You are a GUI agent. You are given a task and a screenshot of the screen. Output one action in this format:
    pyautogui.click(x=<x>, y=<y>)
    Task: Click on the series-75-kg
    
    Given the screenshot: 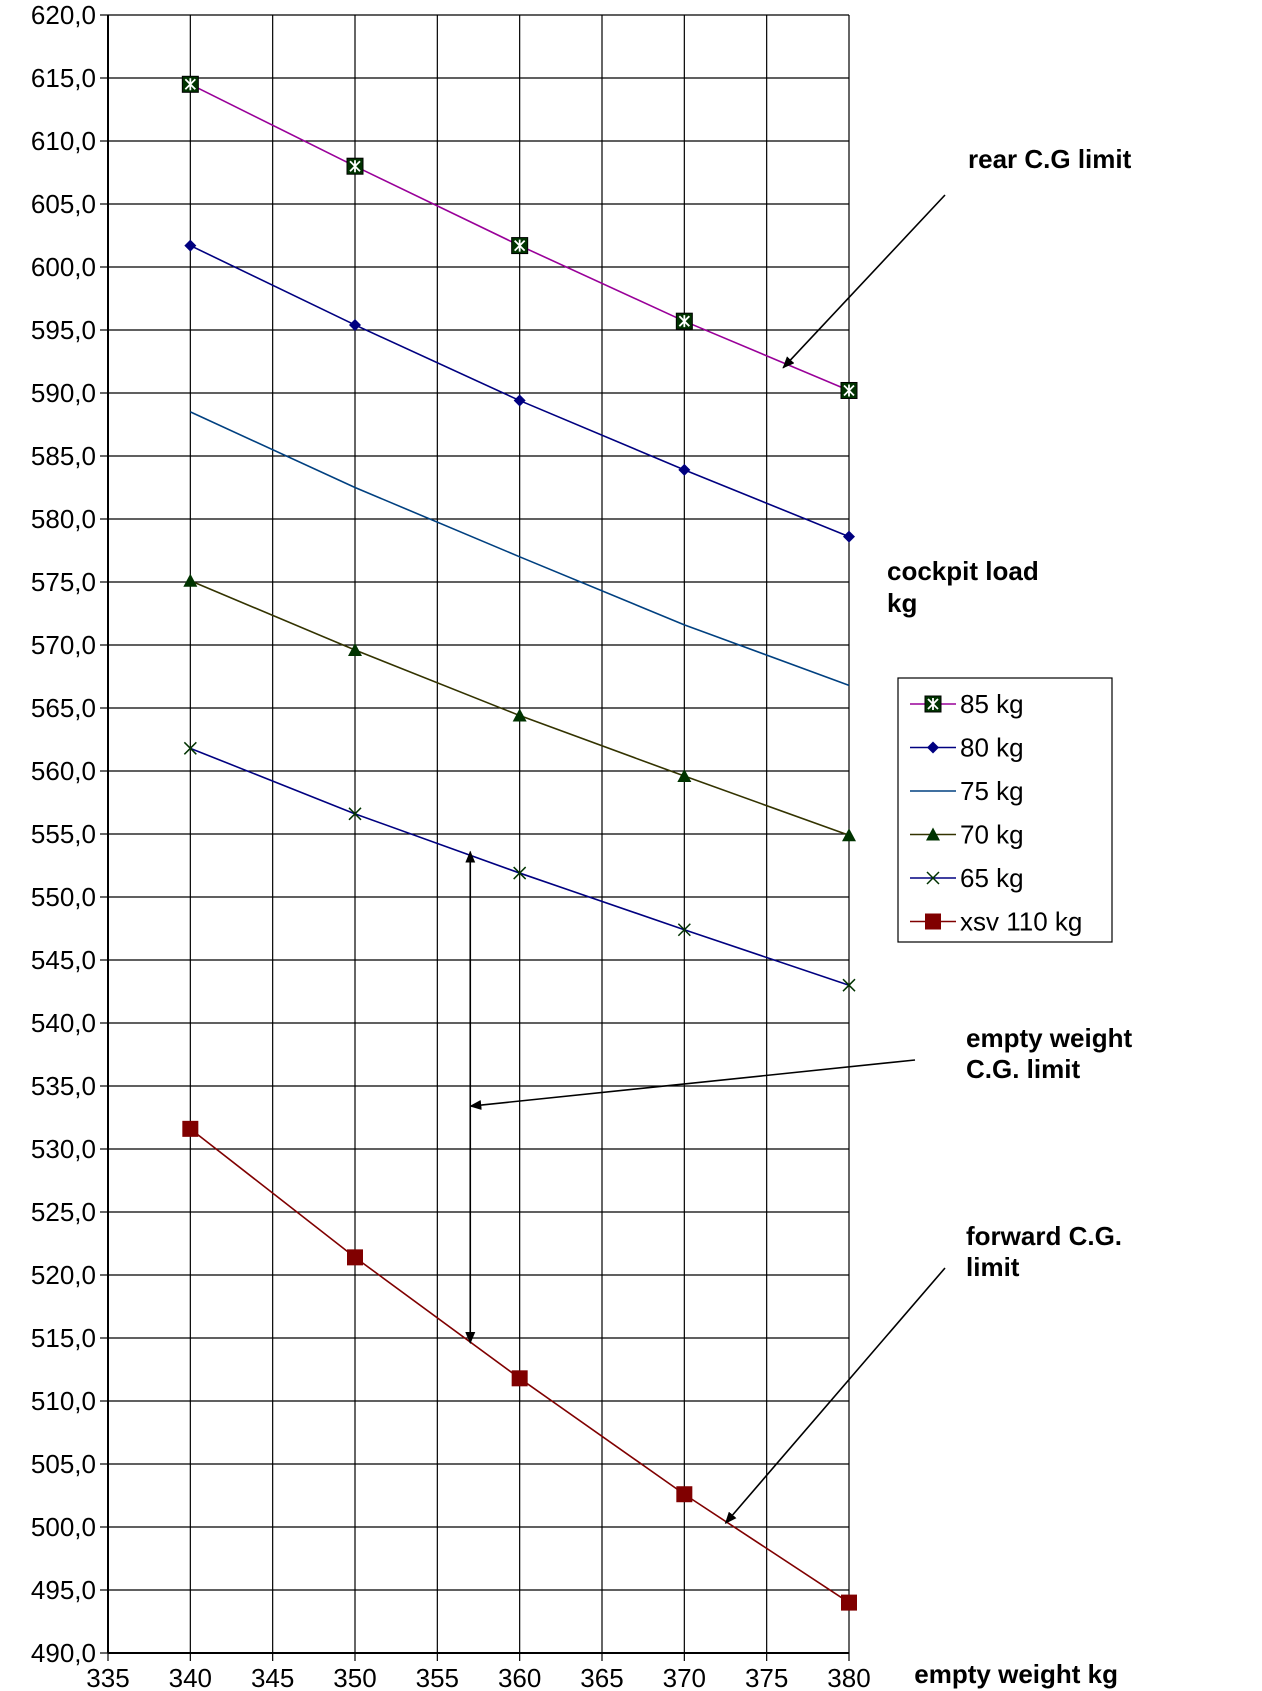 What is the action you would take?
    pyautogui.click(x=519, y=549)
    